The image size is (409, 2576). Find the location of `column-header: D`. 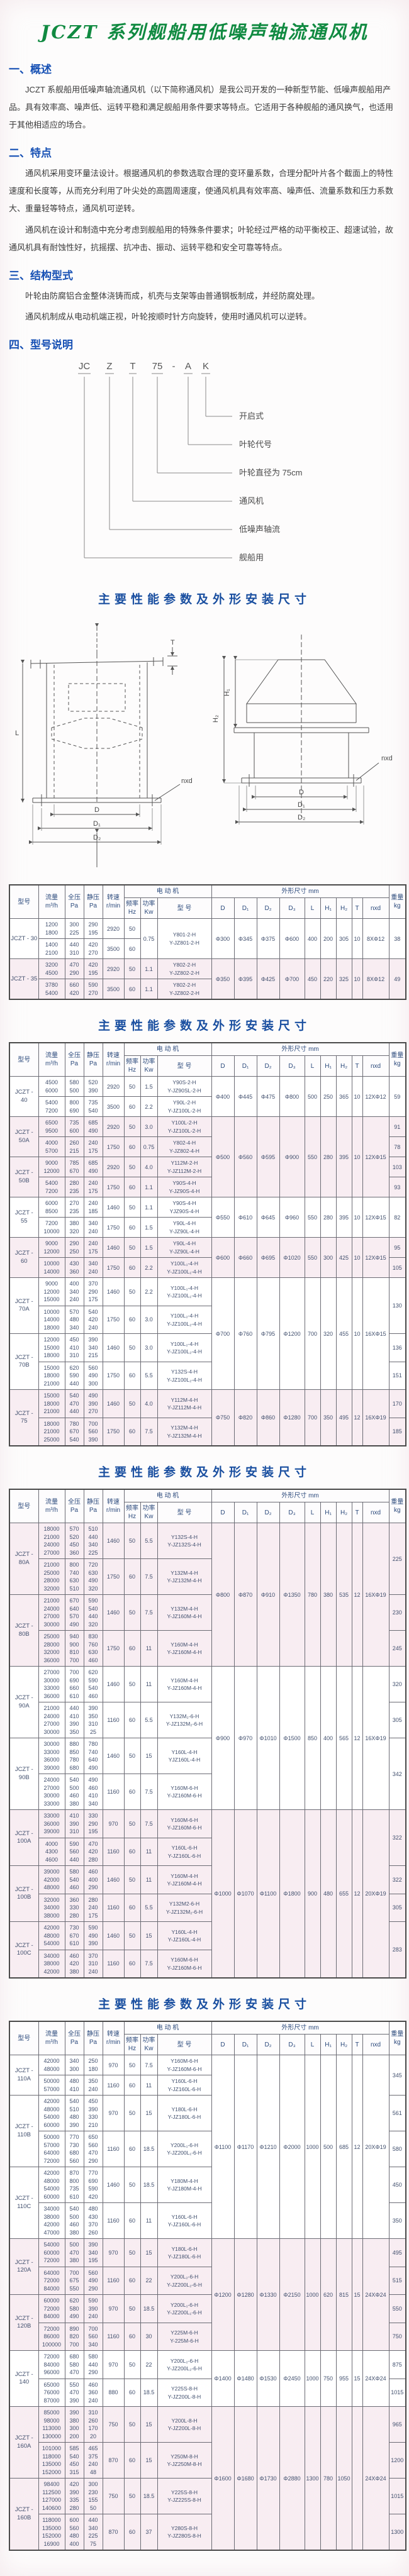

column-header: D is located at coordinates (223, 2045).